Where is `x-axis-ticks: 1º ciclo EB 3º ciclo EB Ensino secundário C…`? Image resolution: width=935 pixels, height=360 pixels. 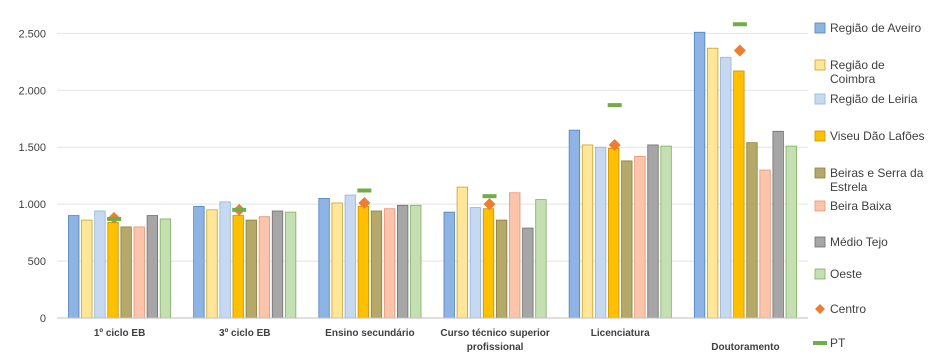 x-axis-ticks: 1º ciclo EB 3º ciclo EB Ensino secundário C… is located at coordinates (437, 340).